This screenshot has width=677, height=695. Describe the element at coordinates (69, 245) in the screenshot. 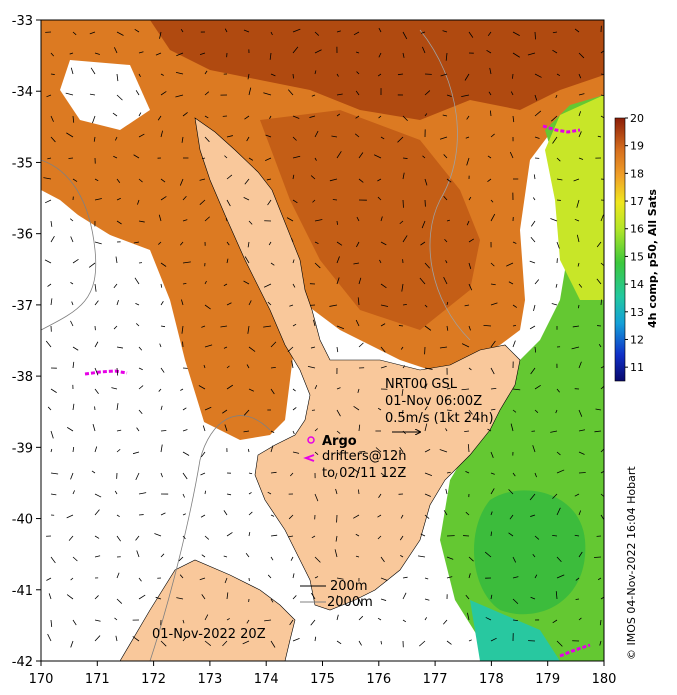

I see `isobath-200m` at that location.